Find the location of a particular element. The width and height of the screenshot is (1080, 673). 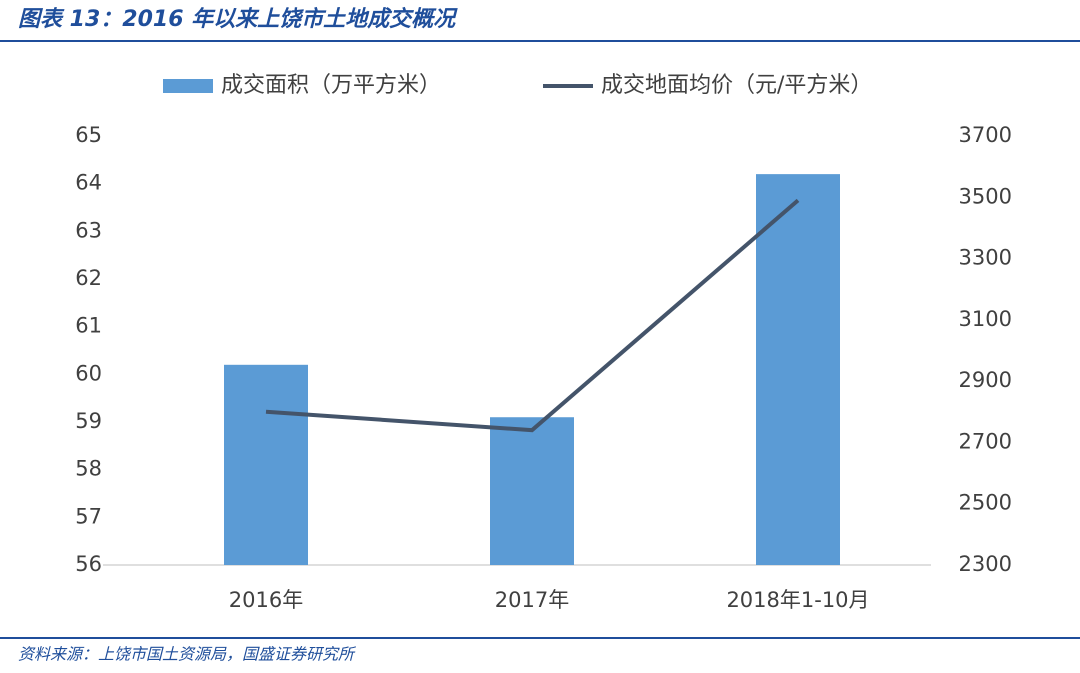

legend-swatch is located at coordinates (188, 86).